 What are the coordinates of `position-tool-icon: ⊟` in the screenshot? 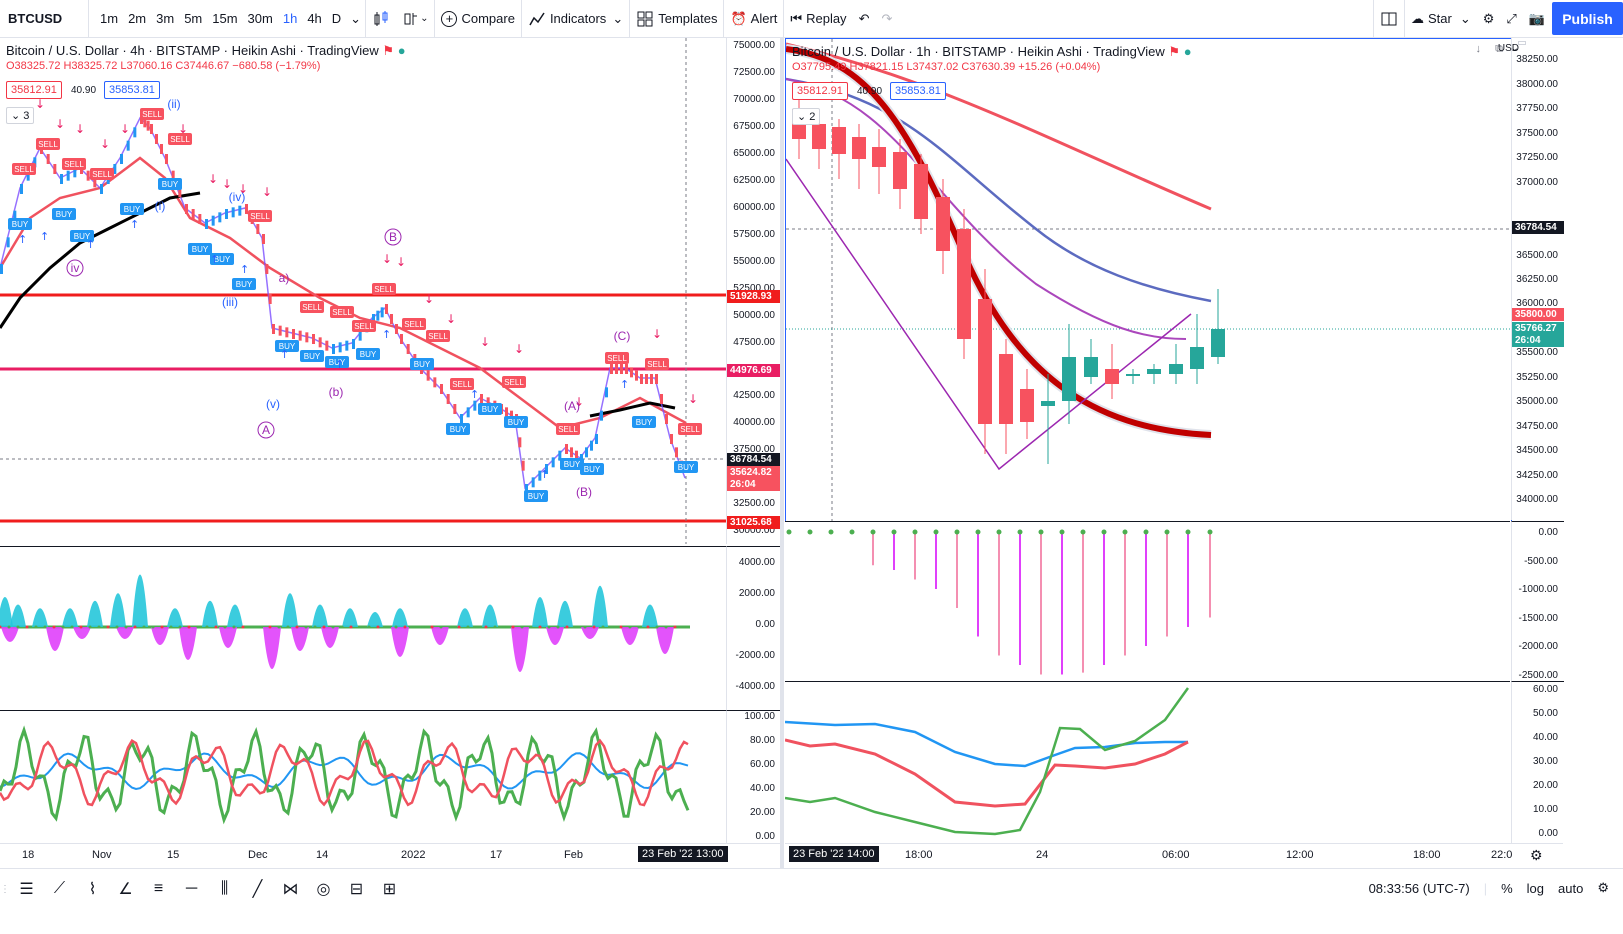 It's located at (356, 889).